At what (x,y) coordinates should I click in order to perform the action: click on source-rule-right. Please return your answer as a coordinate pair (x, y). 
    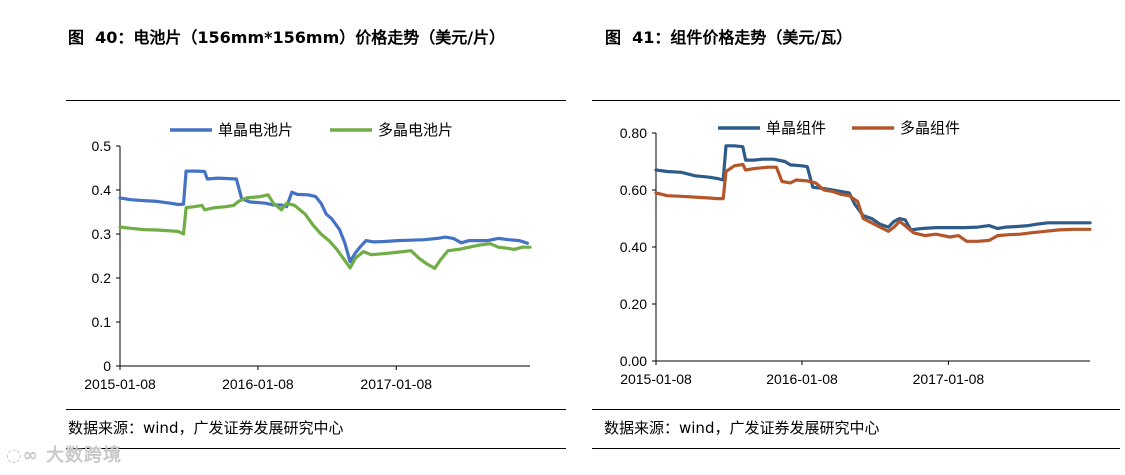
    Looking at the image, I should click on (856, 409).